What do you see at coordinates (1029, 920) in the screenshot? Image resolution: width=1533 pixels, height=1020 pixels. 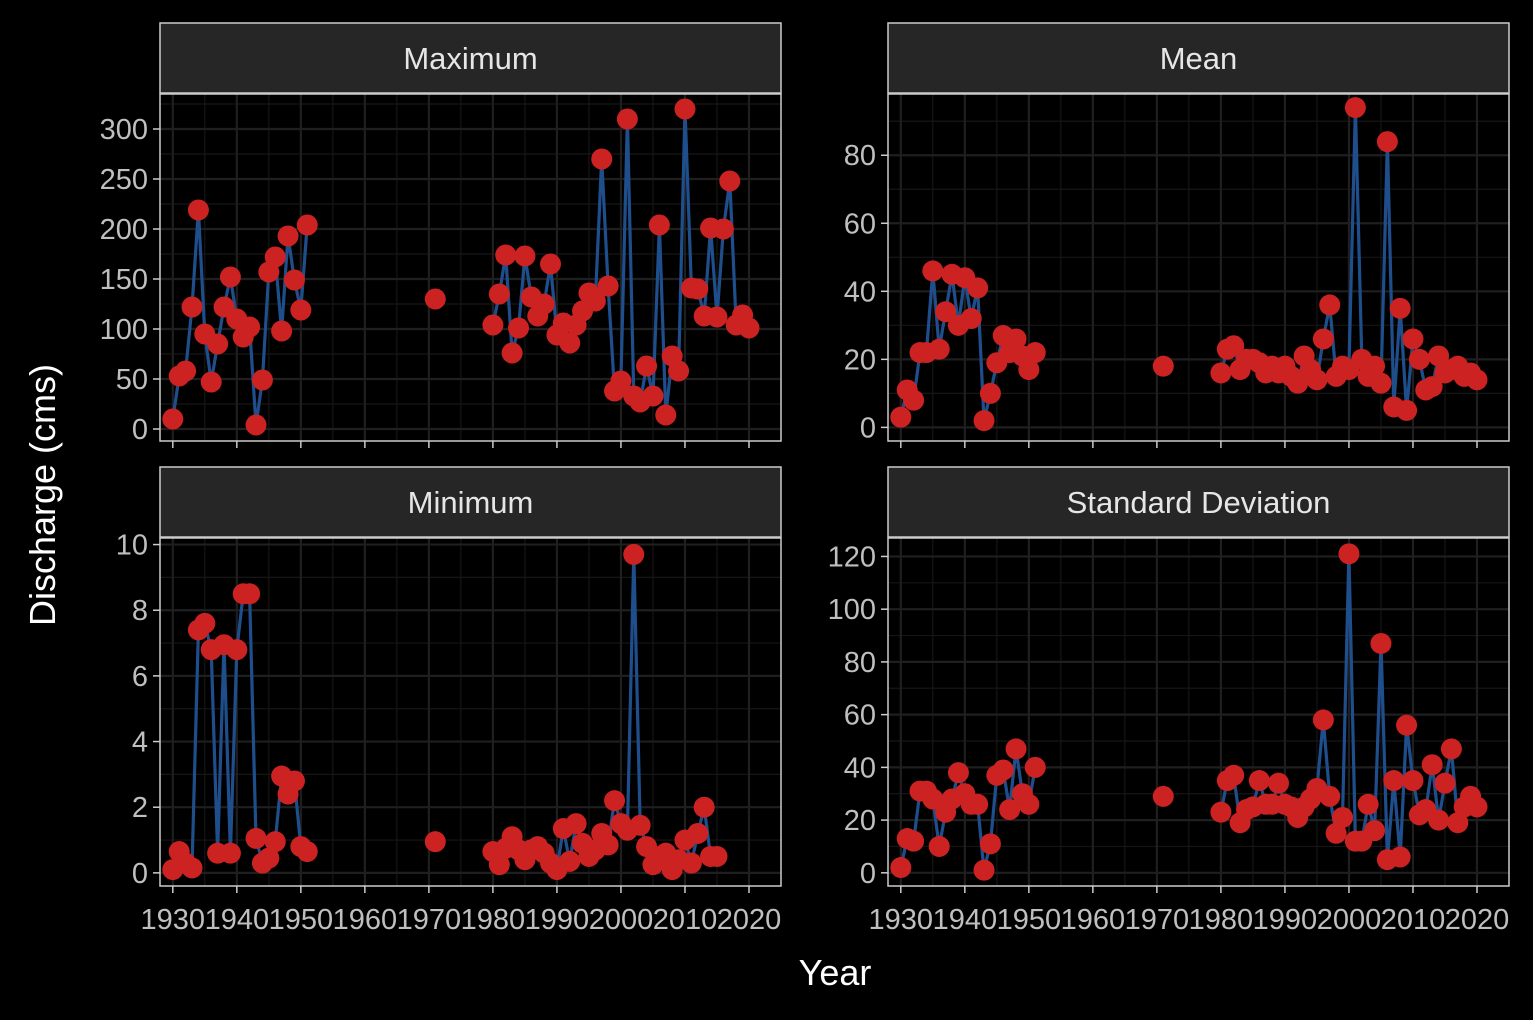 I see `x-tick-label: 1950` at bounding box center [1029, 920].